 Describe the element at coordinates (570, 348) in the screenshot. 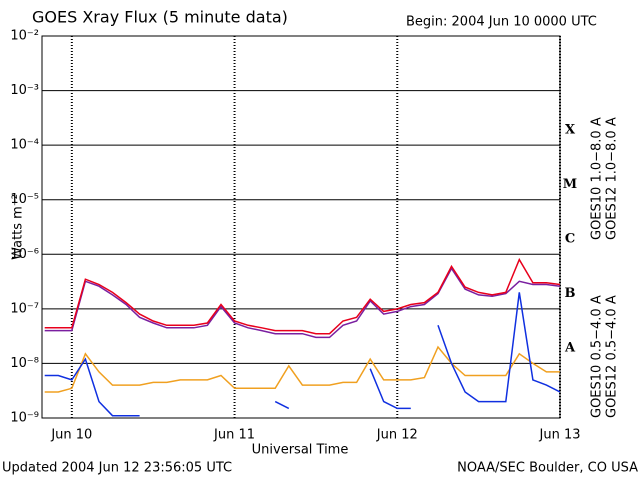

I see `flare-class: A` at that location.